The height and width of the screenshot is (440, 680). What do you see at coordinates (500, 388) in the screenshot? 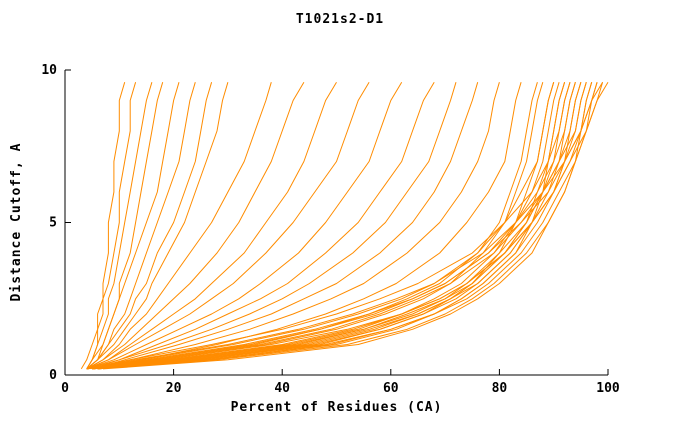
I see `x-tick-label: 80` at bounding box center [500, 388].